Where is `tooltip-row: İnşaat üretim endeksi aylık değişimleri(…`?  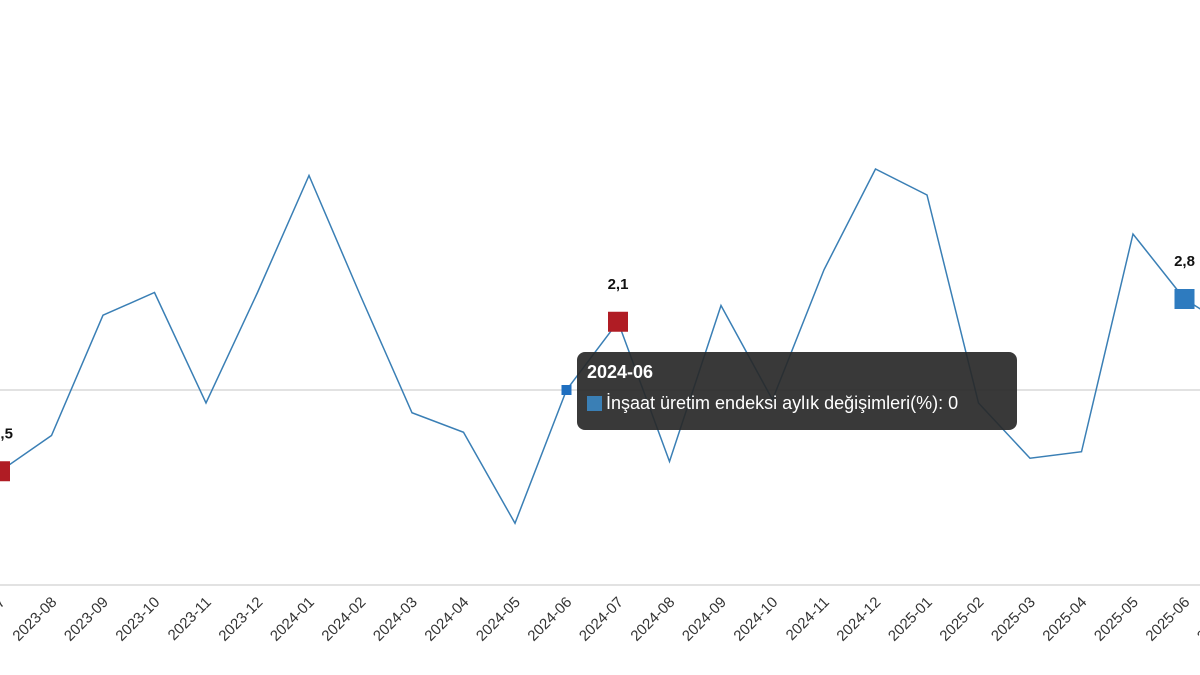
tooltip-row: İnşaat üretim endeksi aylık değişimleri(… is located at coordinates (797, 403).